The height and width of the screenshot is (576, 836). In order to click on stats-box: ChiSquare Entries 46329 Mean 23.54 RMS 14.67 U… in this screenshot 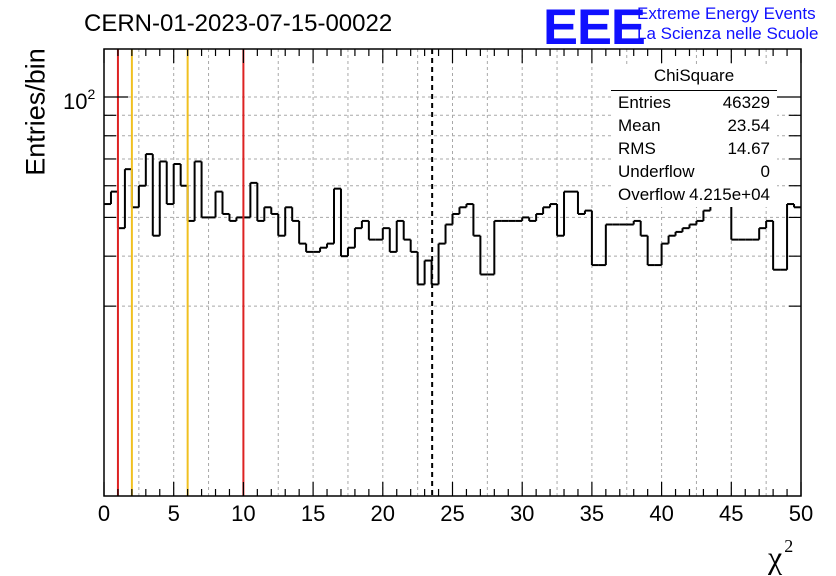, I will do `click(694, 136)`.